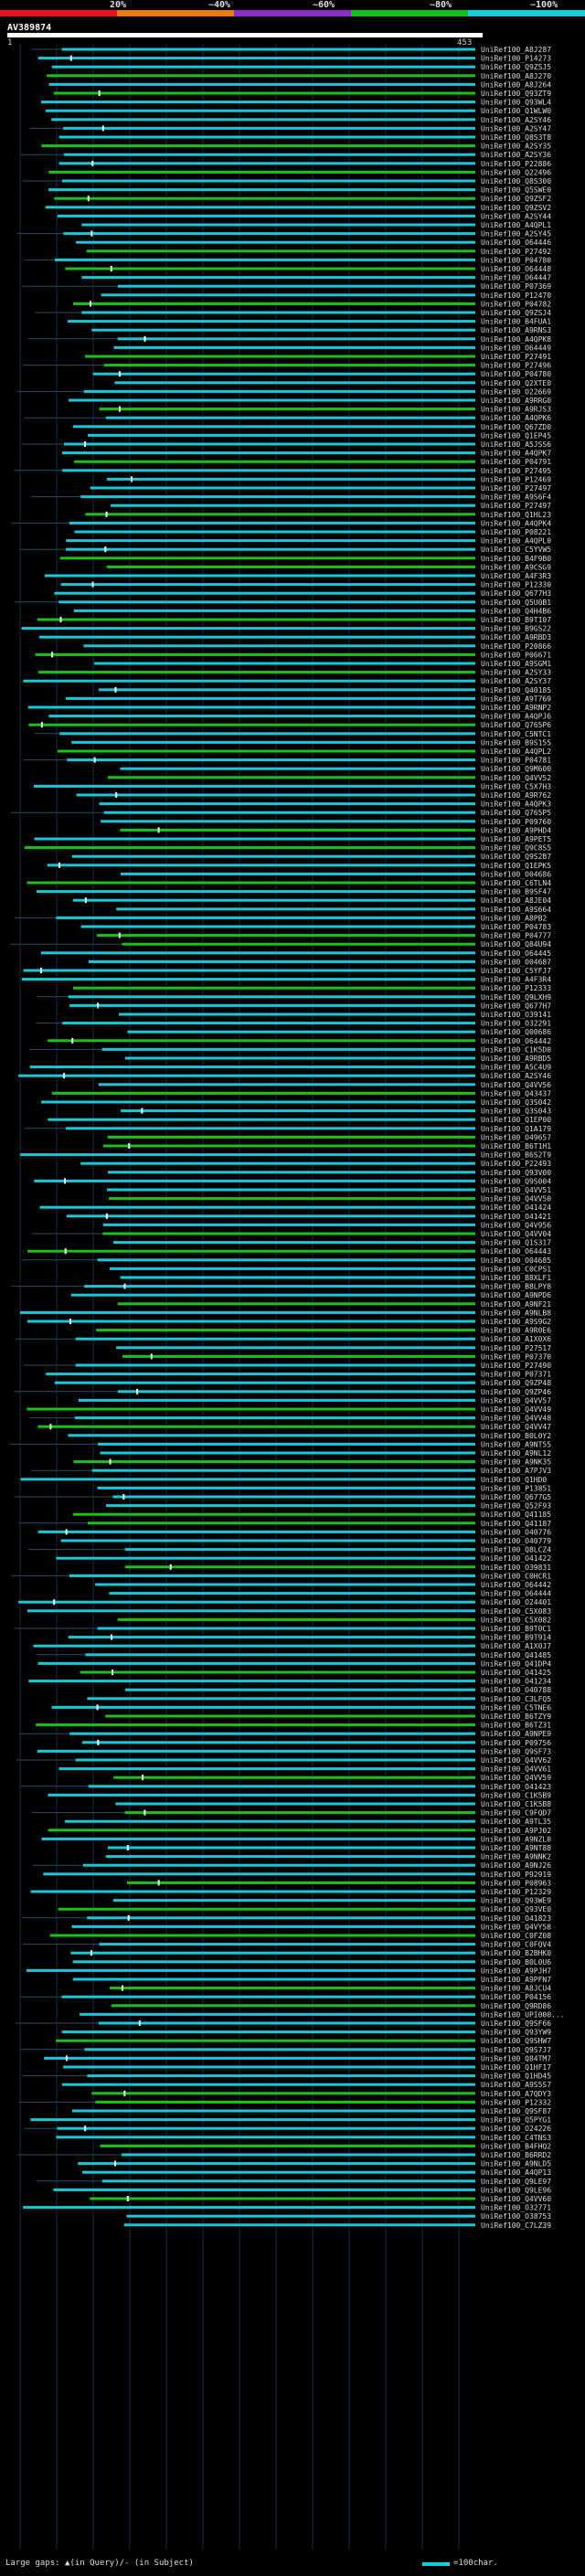 The image size is (585, 2576). I want to click on hit-label: UniRef100_A9PJH7, so click(516, 1970).